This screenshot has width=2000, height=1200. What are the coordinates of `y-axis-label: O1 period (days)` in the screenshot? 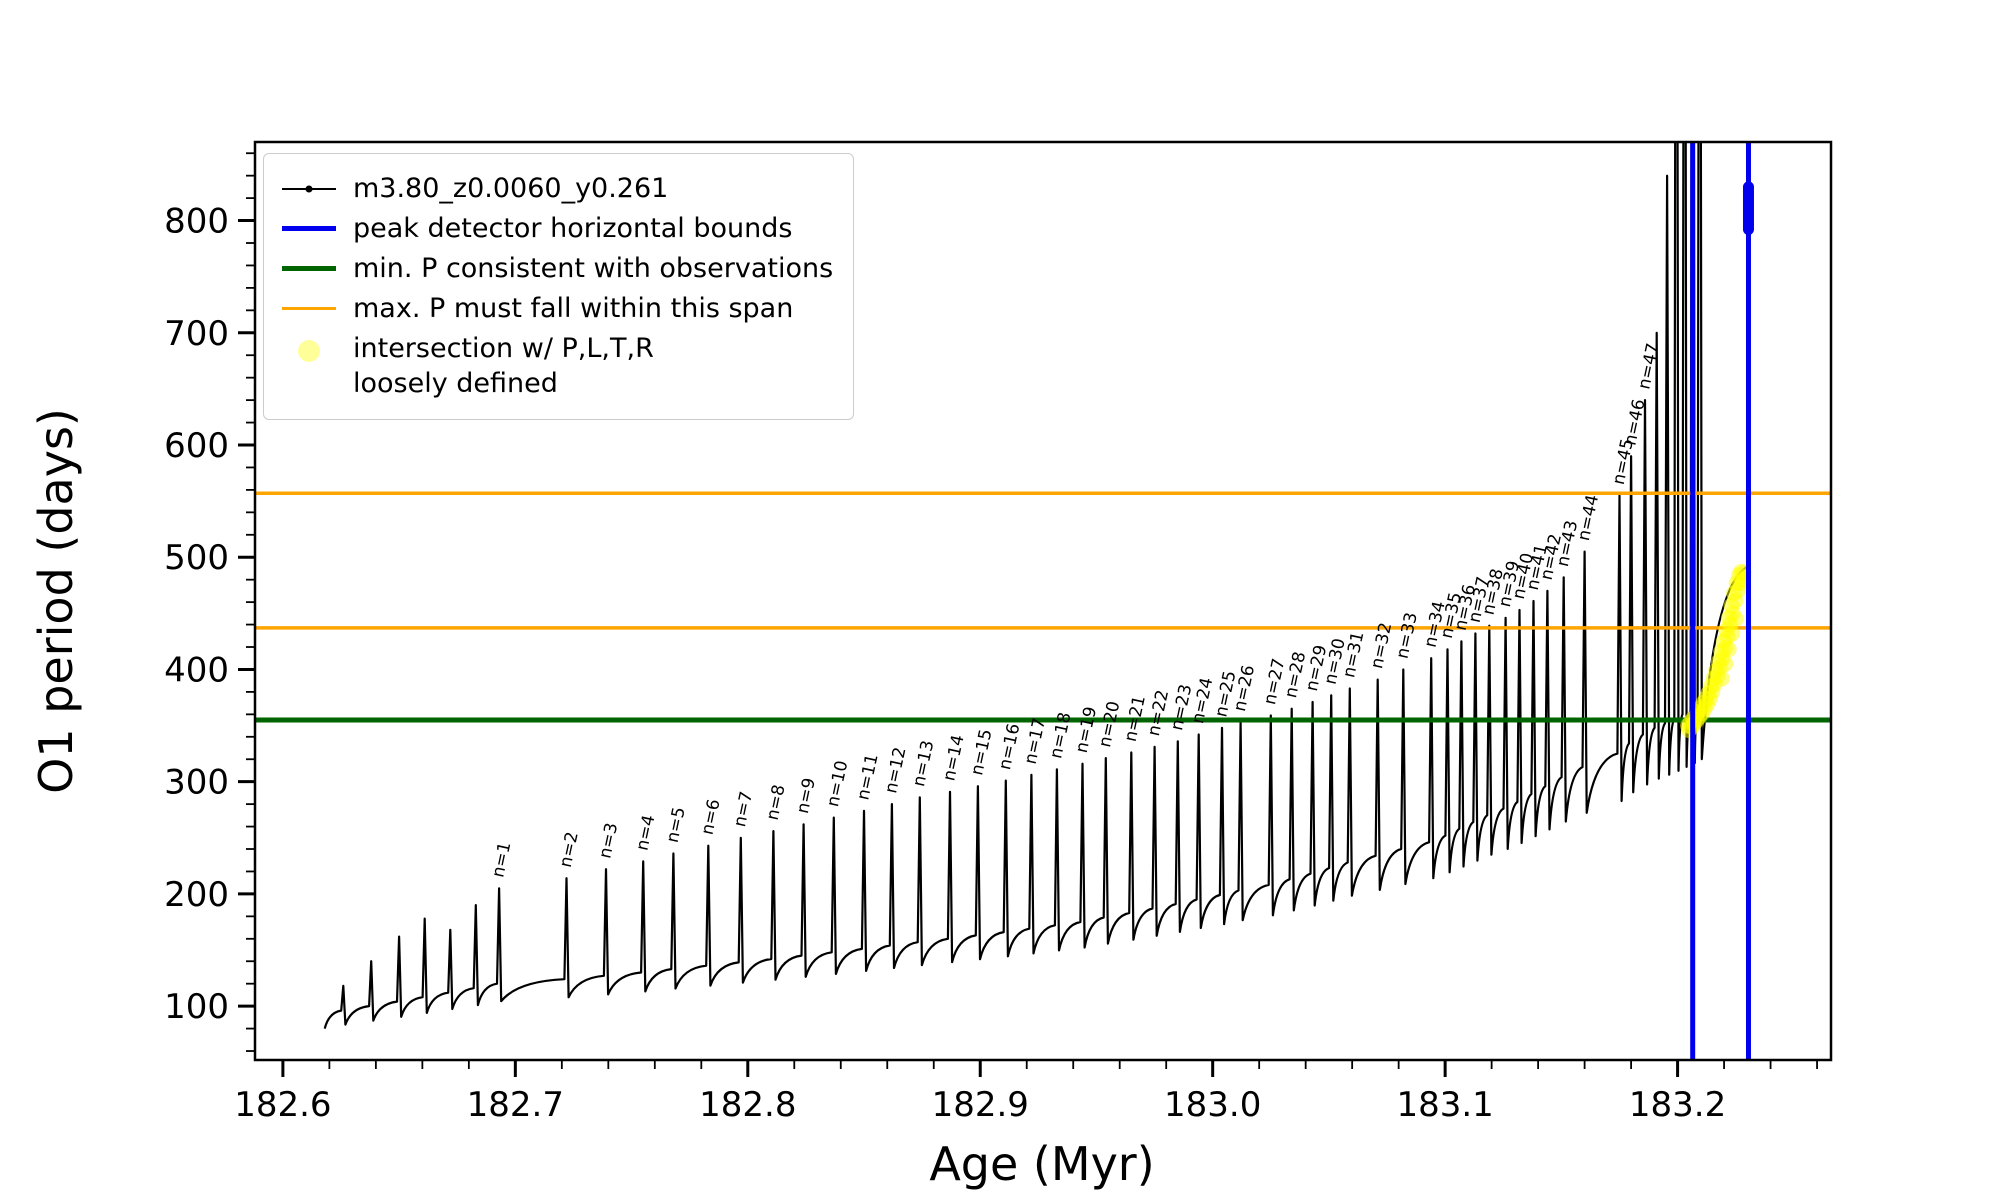 It's located at (56, 601).